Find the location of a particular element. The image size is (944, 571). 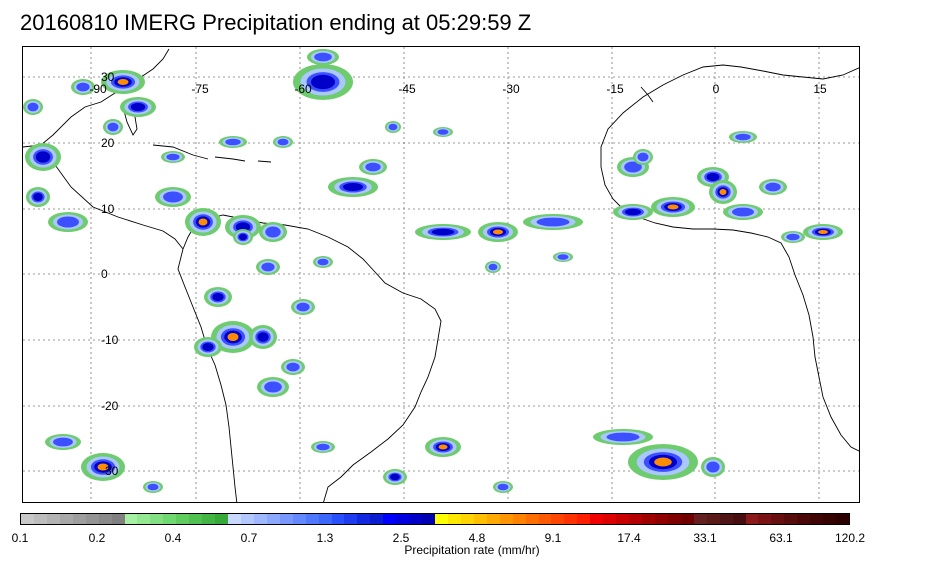

lat-label: -20 is located at coordinates (110, 406).